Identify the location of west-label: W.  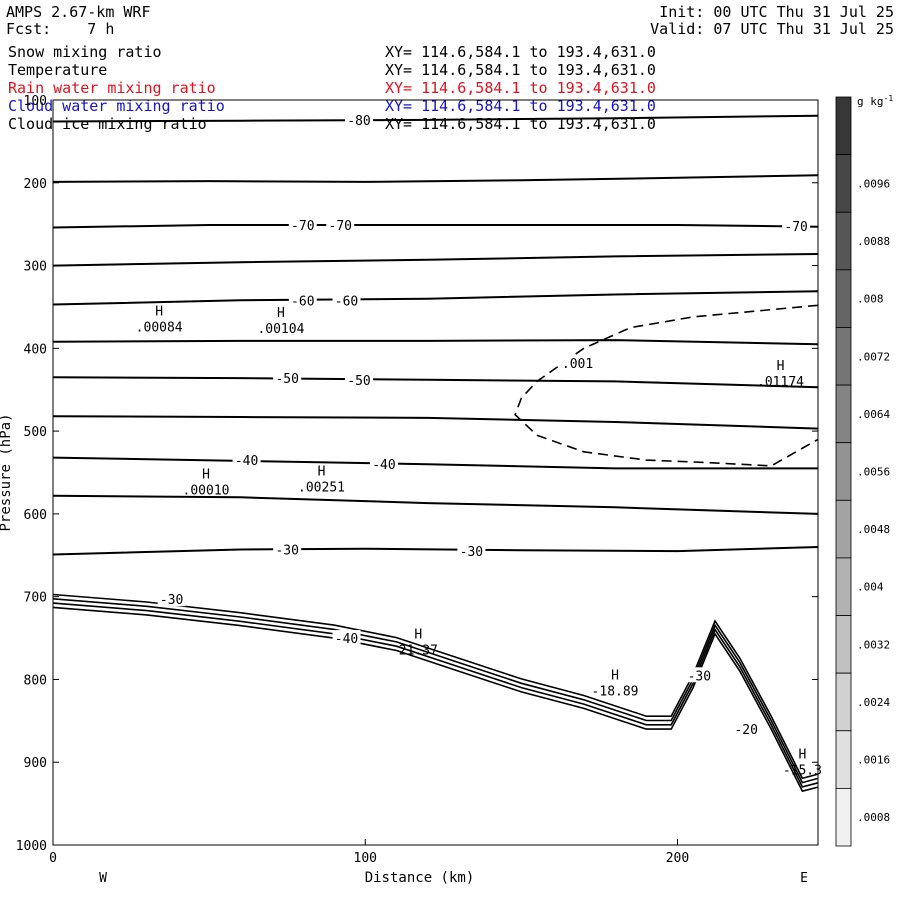
(103, 878).